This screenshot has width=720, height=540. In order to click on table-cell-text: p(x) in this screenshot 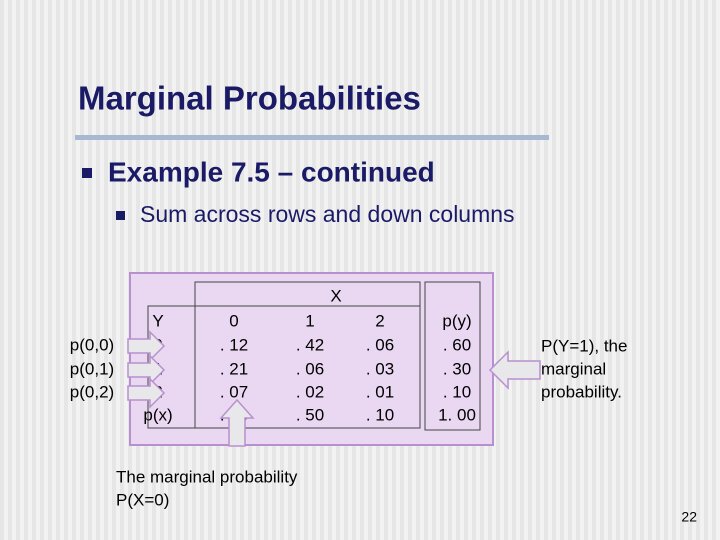, I will do `click(157, 414)`.